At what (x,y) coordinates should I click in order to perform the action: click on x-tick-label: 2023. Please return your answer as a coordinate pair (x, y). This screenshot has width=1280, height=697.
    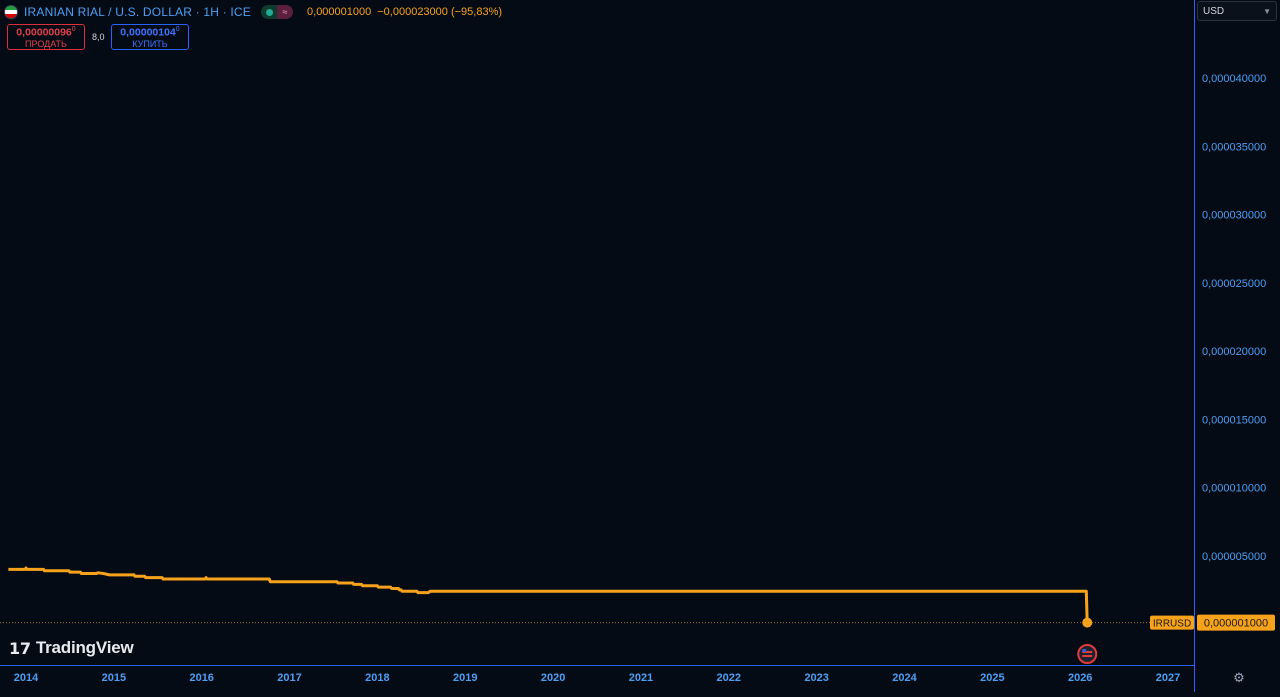
    Looking at the image, I should click on (816, 678).